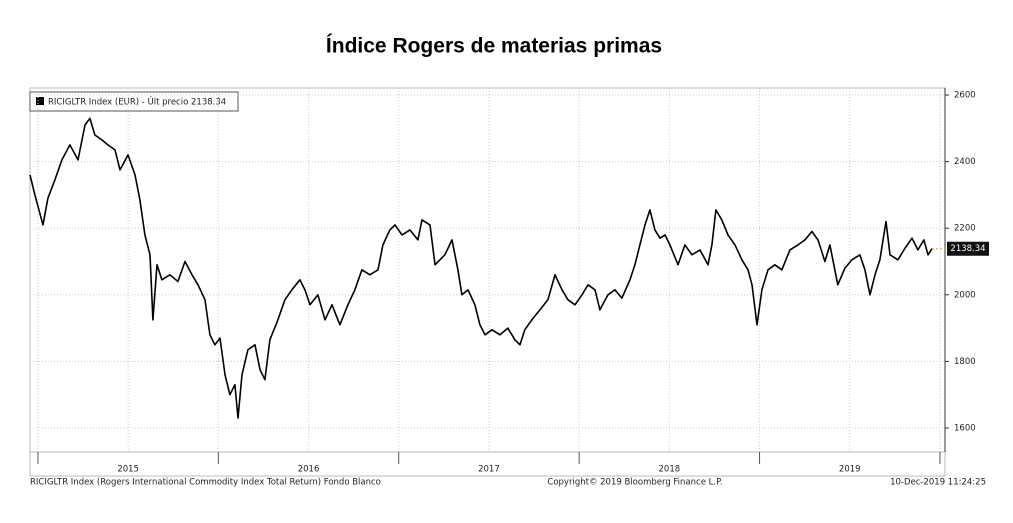 The image size is (1013, 523). What do you see at coordinates (965, 429) in the screenshot?
I see `y-tick-label: 1600` at bounding box center [965, 429].